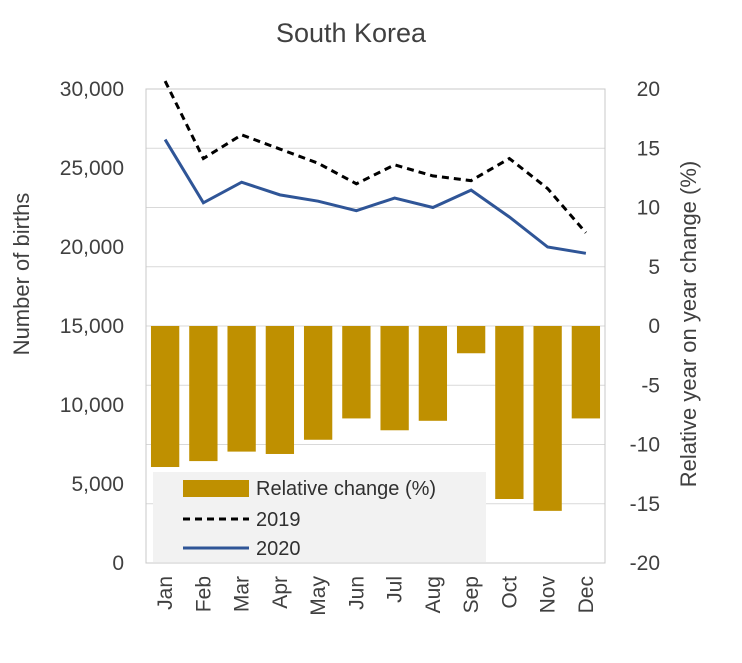 This screenshot has height=663, width=742. I want to click on y2-tick-label: 15, so click(648, 148).